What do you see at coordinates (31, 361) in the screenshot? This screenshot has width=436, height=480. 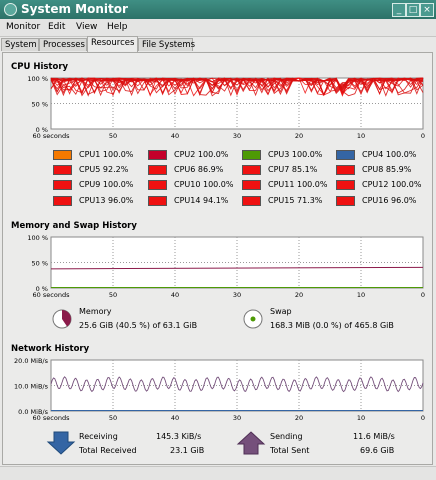 I see `net-y-tick: 20.0 MiB/s` at bounding box center [31, 361].